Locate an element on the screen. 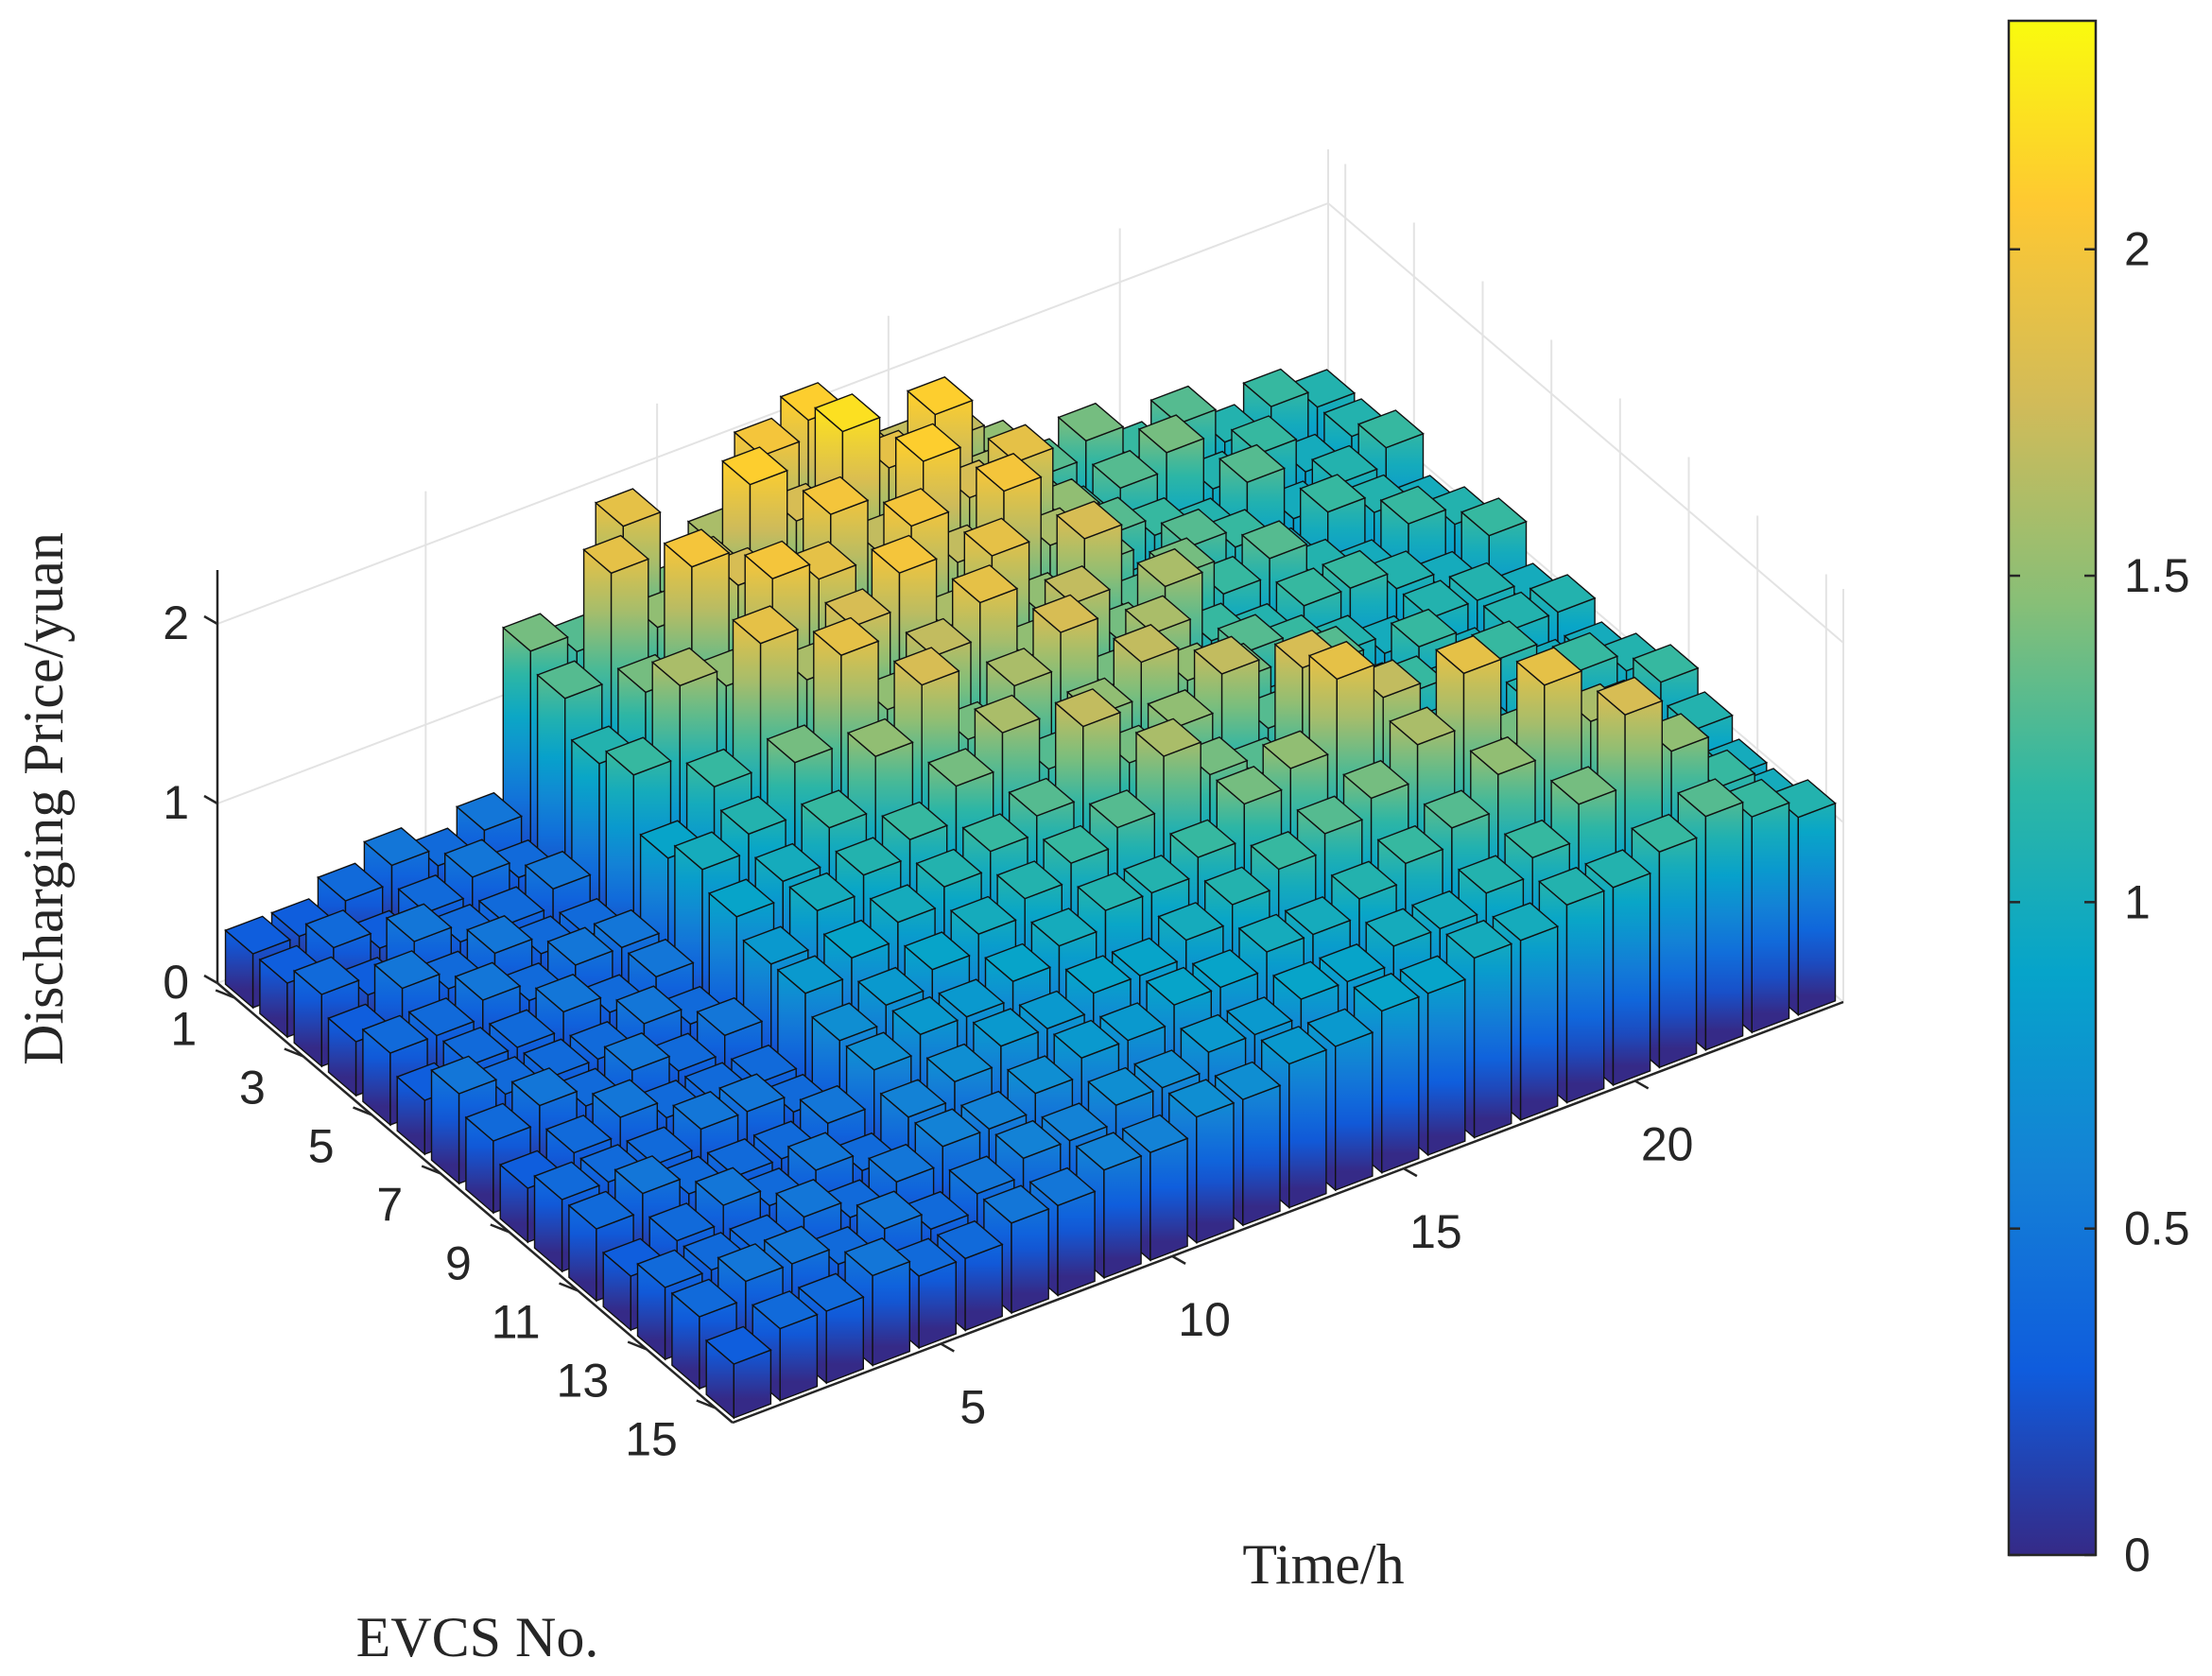 The height and width of the screenshot is (1676, 2212). x-tick is located at coordinates (1642, 1085).